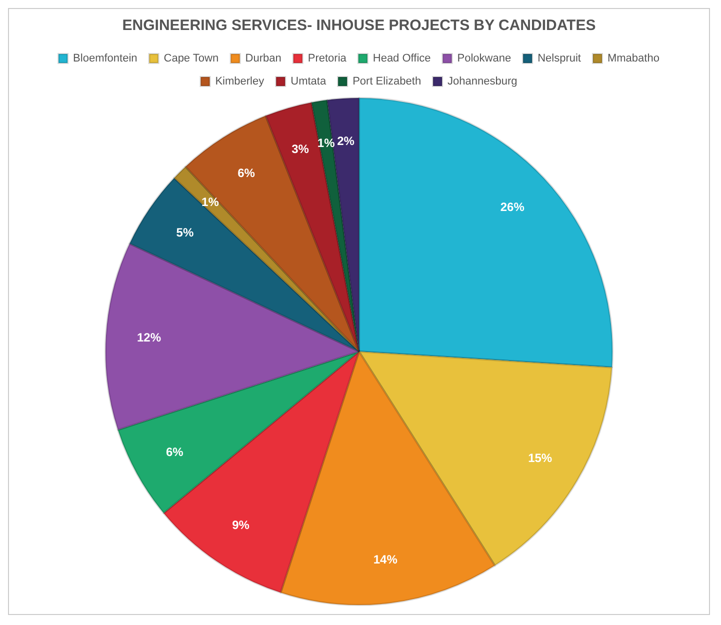 This screenshot has height=625, width=721. What do you see at coordinates (308, 82) in the screenshot?
I see `legend-label: Umtata` at bounding box center [308, 82].